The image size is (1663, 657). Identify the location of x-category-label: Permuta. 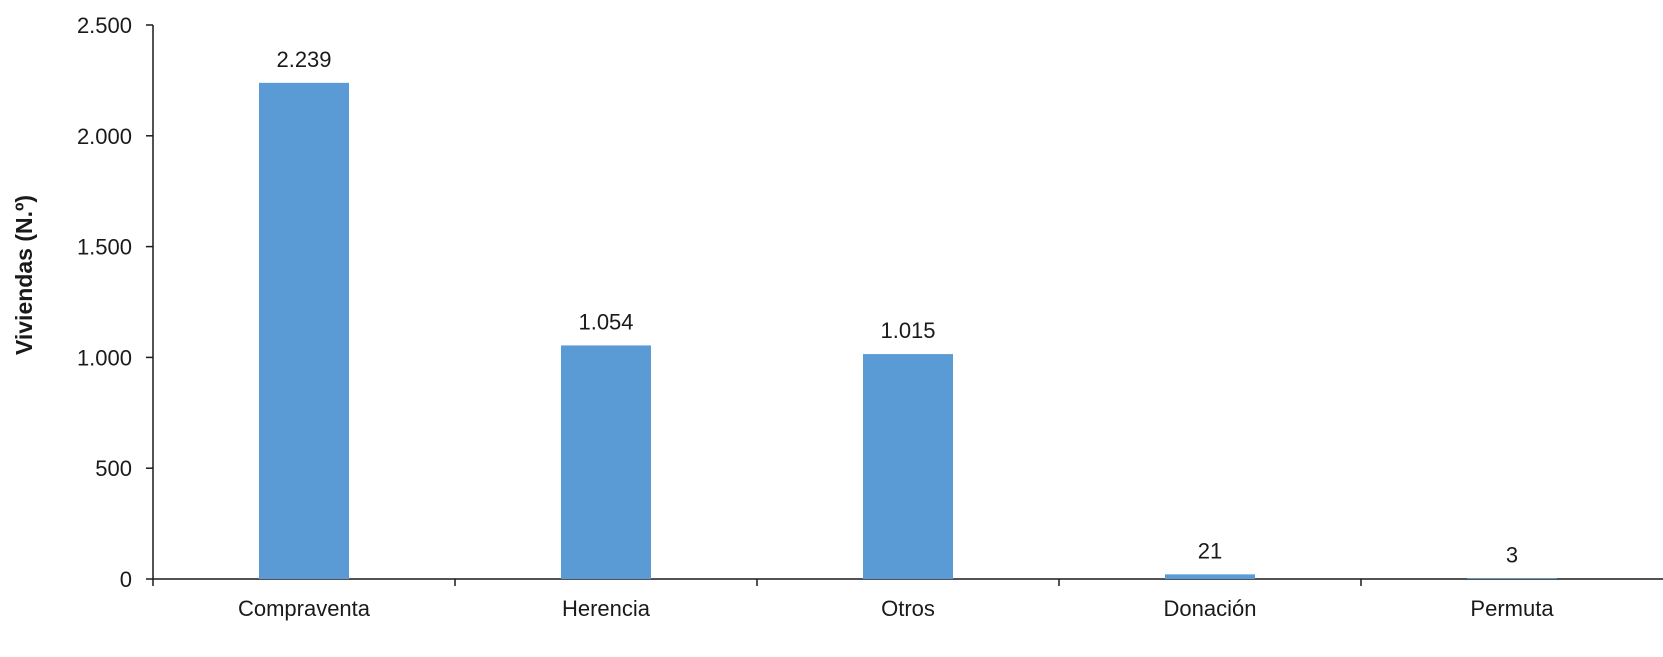
(1512, 608).